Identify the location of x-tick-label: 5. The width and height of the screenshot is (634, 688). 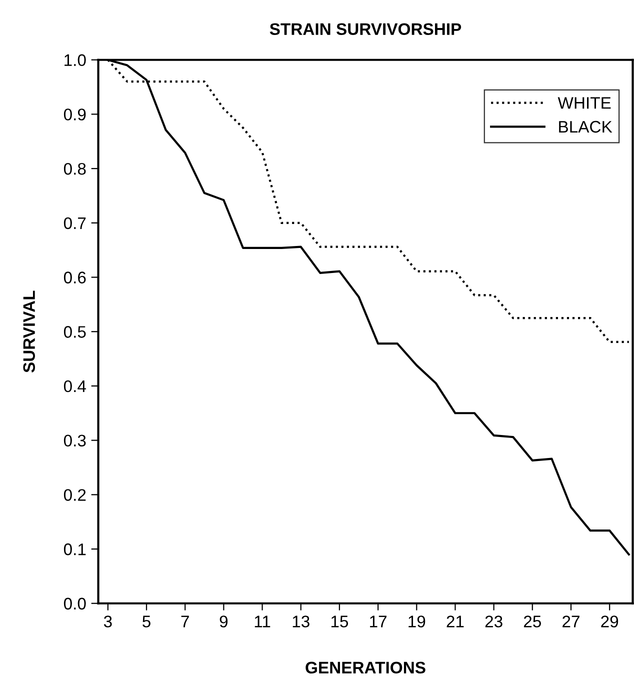
(146, 622).